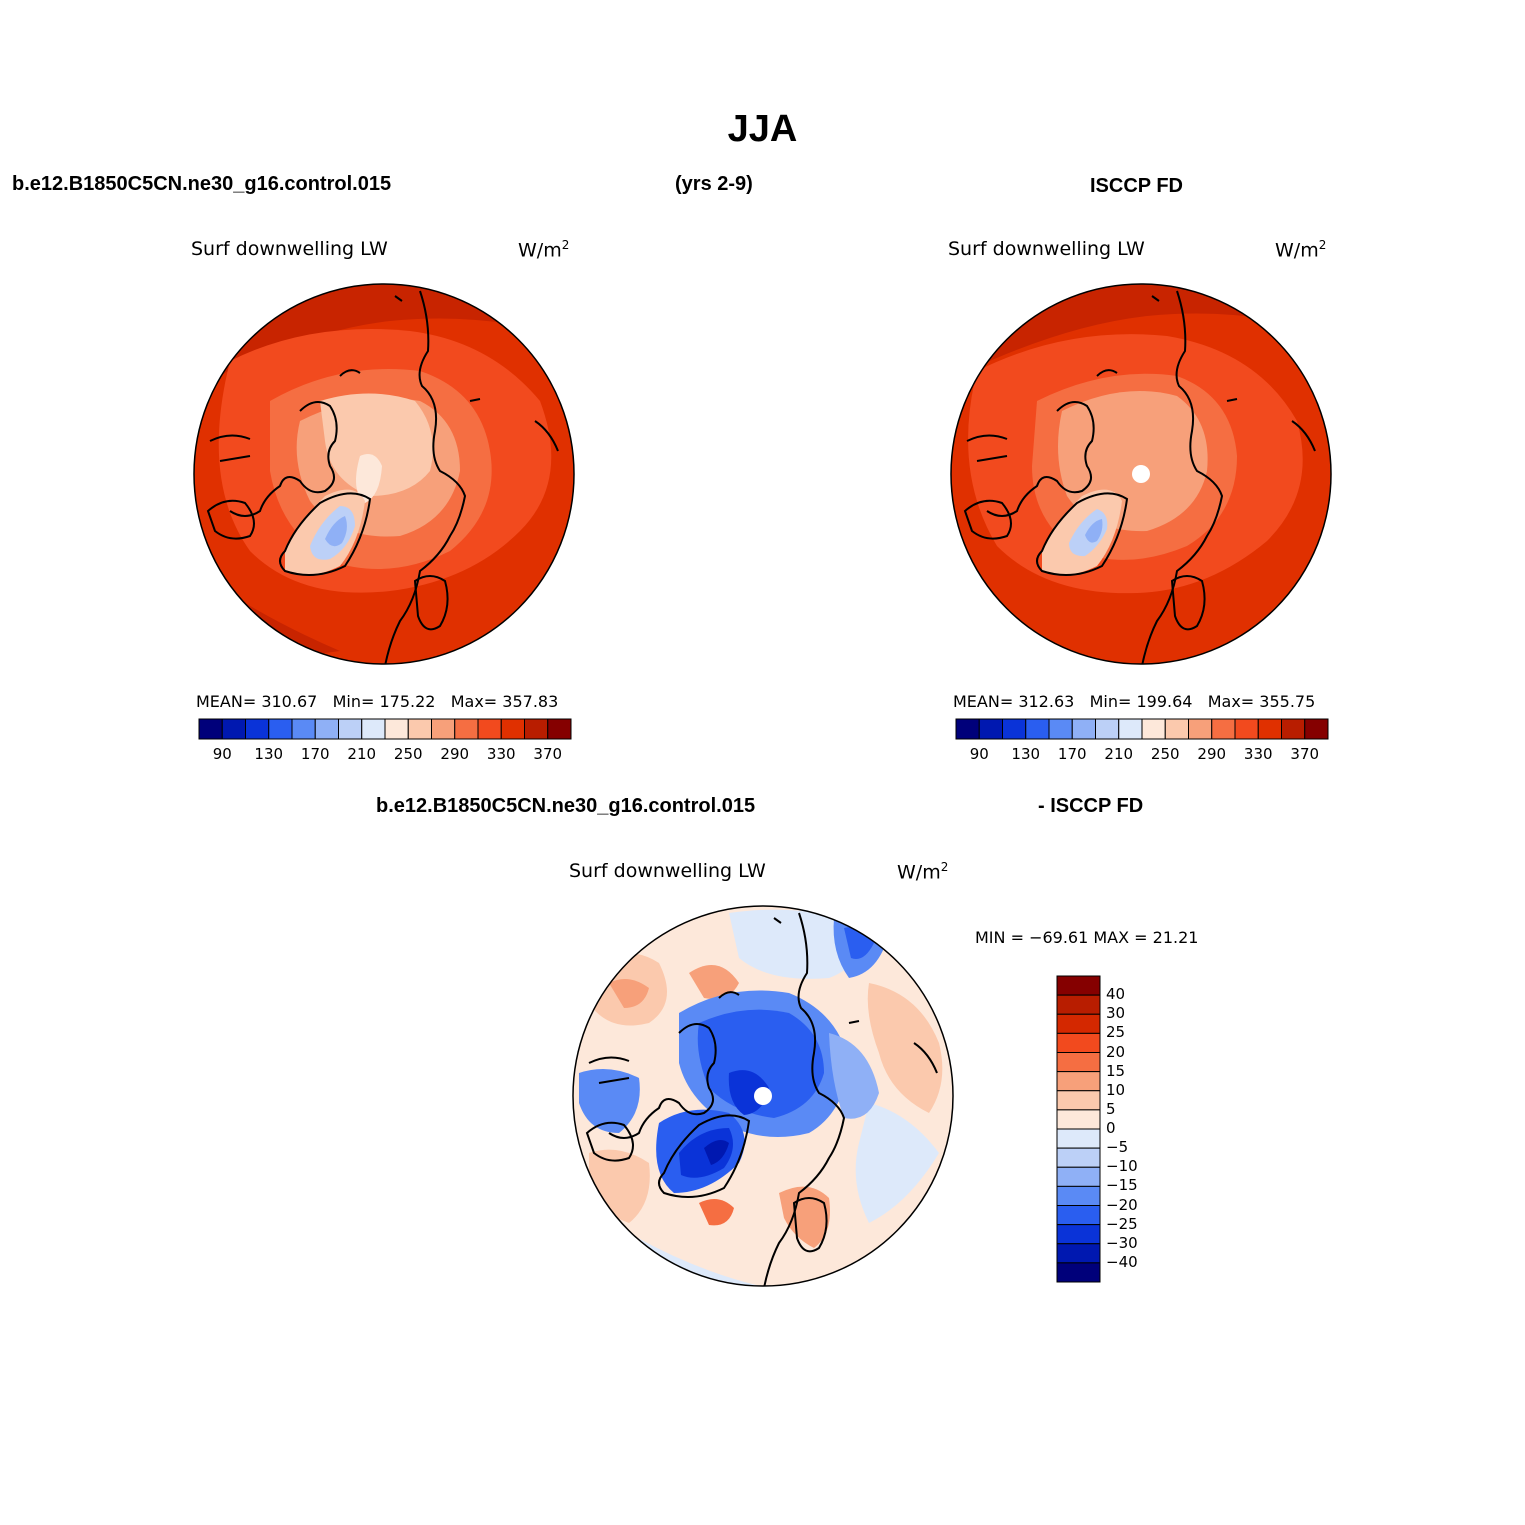 Image resolution: width=1525 pixels, height=1525 pixels. What do you see at coordinates (384, 755) in the screenshot?
I see `model-colorbar-ticks: 90 130 170 210 250 290 330 370` at bounding box center [384, 755].